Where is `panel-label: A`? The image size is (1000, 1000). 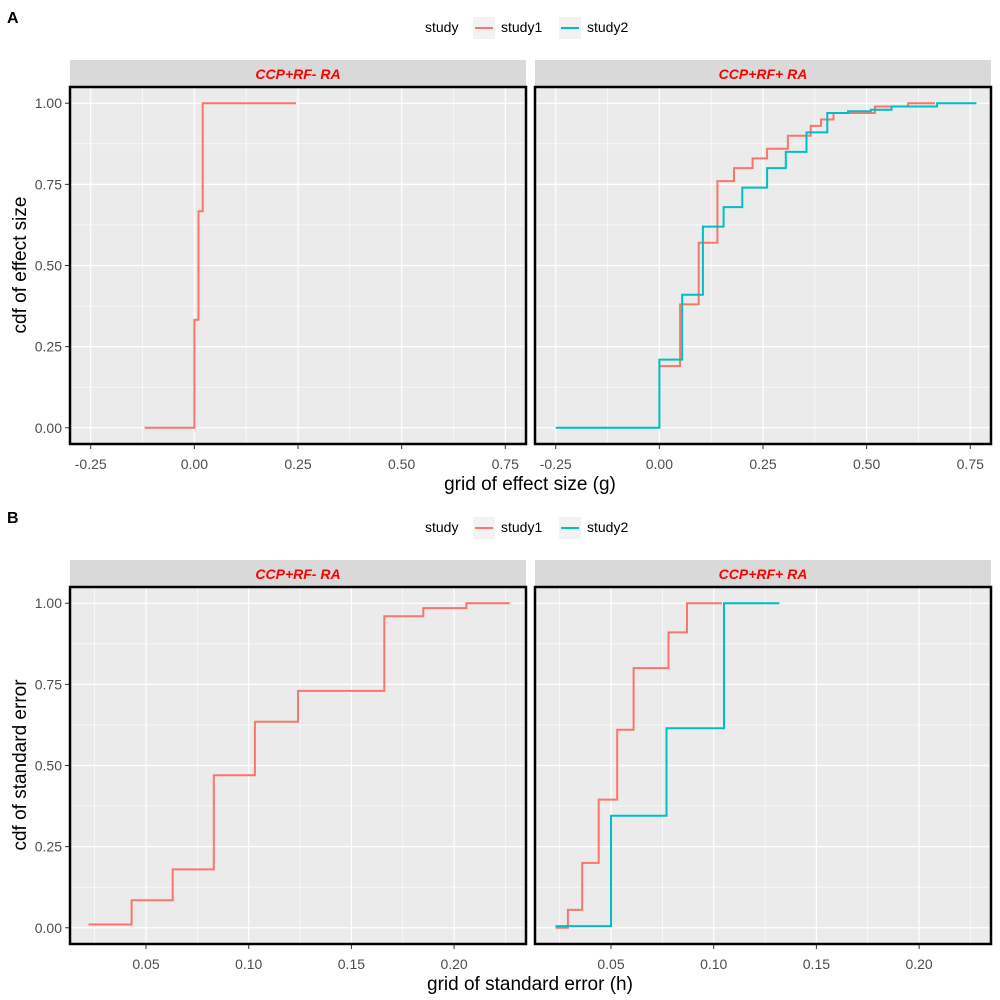 panel-label: A is located at coordinates (13, 18).